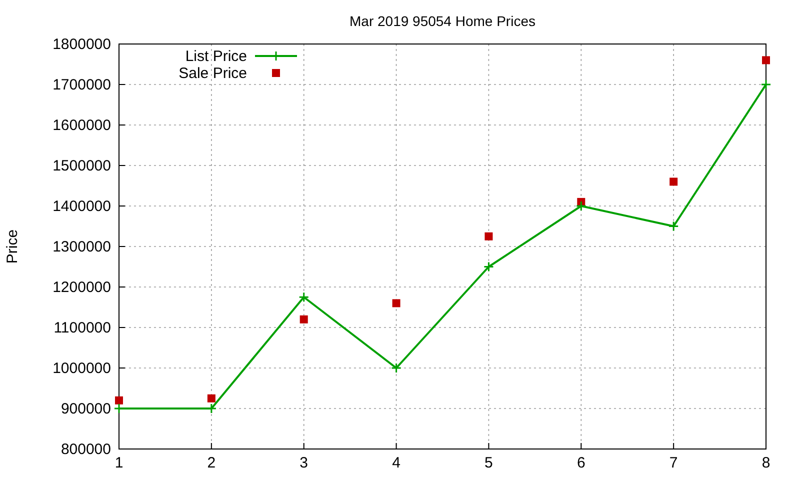 This screenshot has height=480, width=800. I want to click on x-tick-label: 6, so click(581, 463).